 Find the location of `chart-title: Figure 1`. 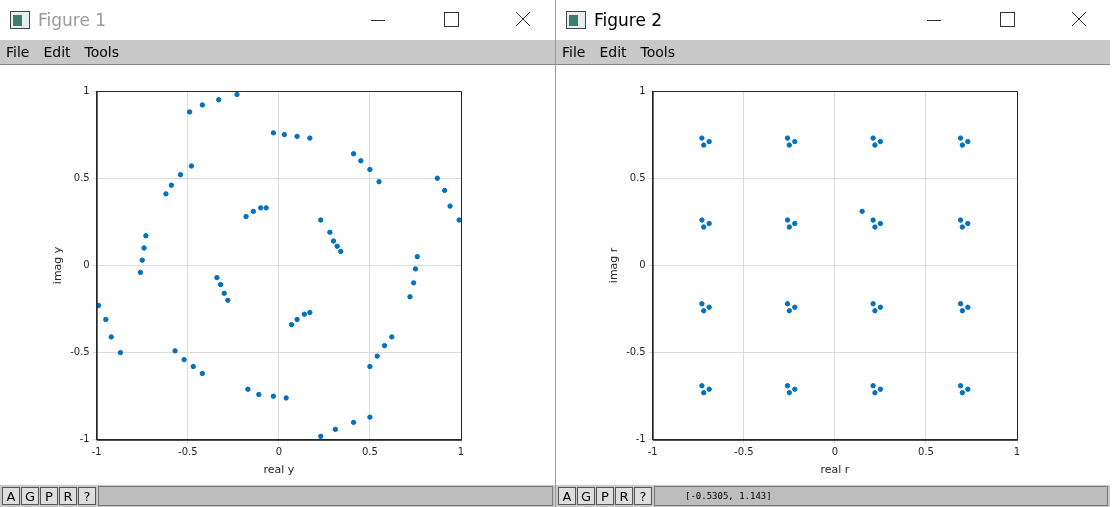

chart-title: Figure 1 is located at coordinates (72, 20).